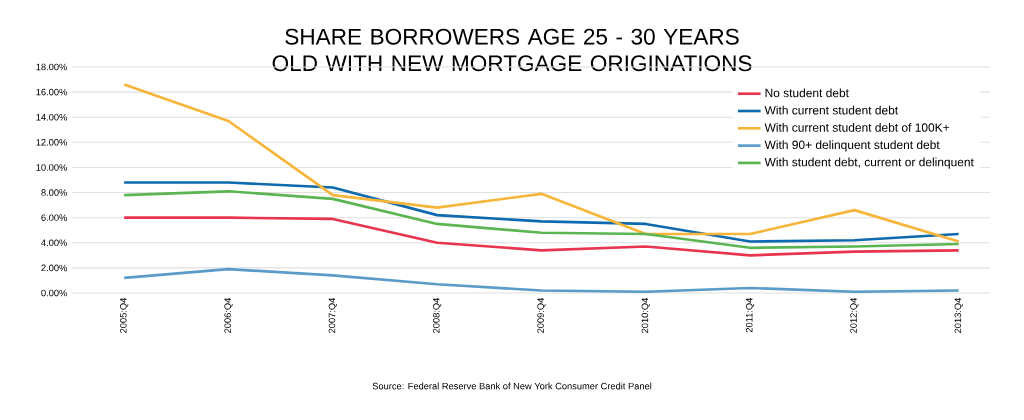 The image size is (1024, 420). Describe the element at coordinates (54, 217) in the screenshot. I see `y-tick-label: 6.00%` at that location.